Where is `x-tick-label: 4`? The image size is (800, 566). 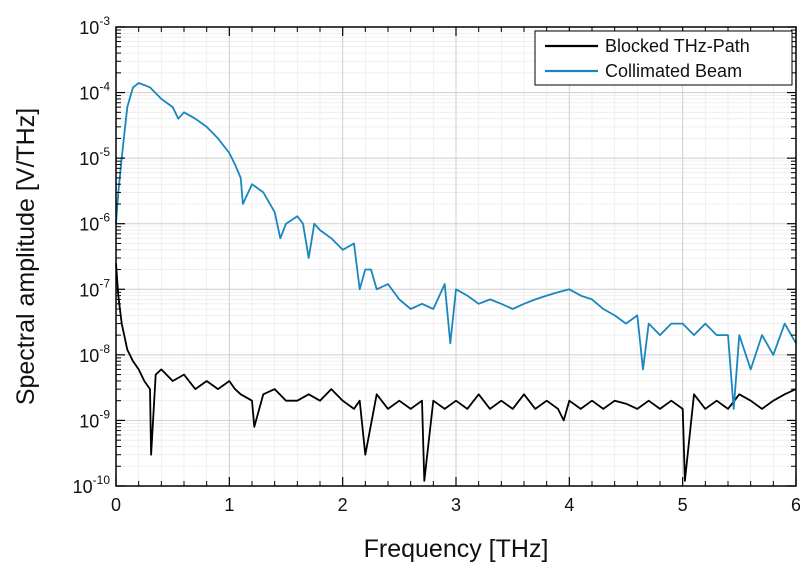 x-tick-label: 4 is located at coordinates (569, 505).